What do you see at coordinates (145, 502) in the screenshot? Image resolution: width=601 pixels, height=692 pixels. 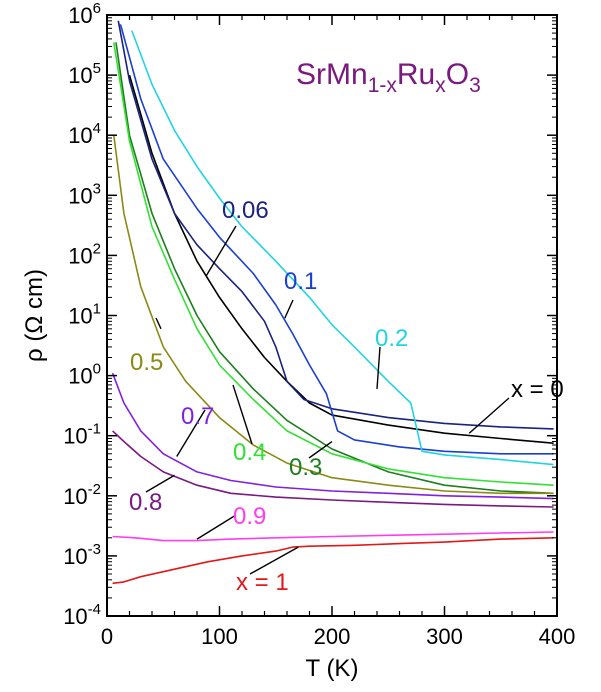 I see `annotation-label-8: 0.8` at bounding box center [145, 502].